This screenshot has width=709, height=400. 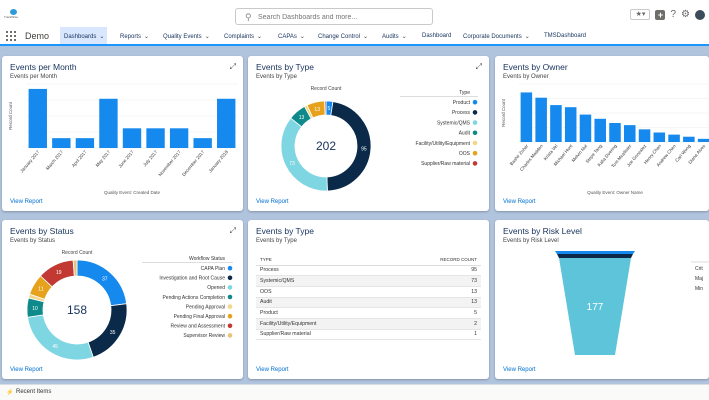 I want to click on recent-items-button: Recent Items, so click(x=34, y=392).